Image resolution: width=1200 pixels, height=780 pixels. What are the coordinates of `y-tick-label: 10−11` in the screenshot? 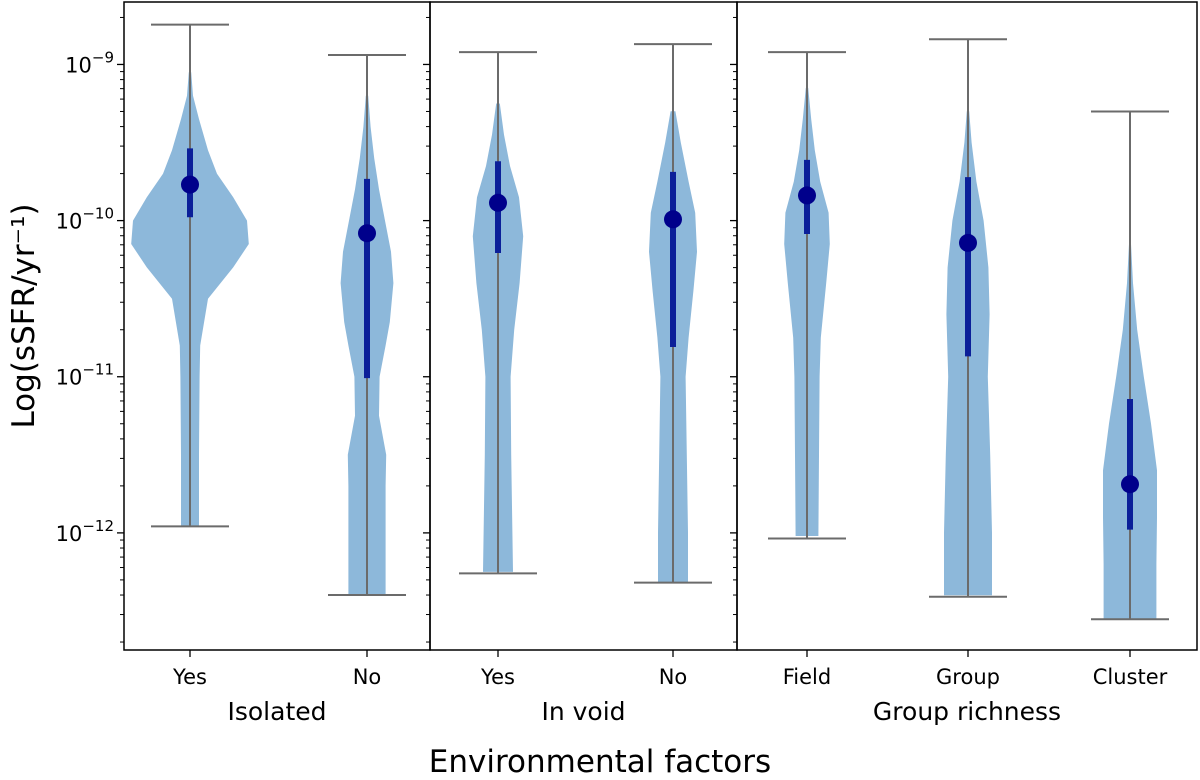 It's located at (85, 375).